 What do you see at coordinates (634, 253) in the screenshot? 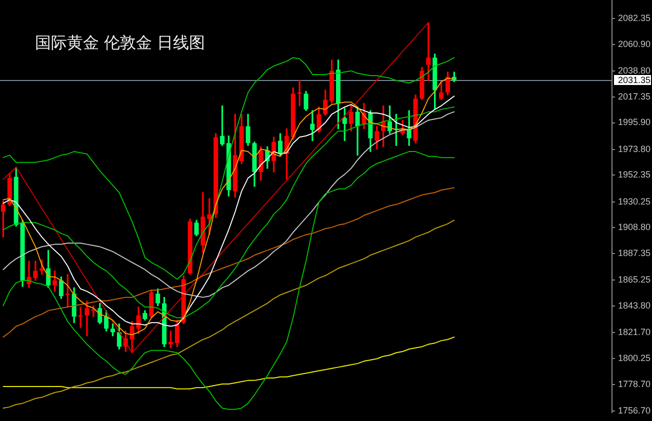
I see `y-tick-label: 1887.35` at bounding box center [634, 253].